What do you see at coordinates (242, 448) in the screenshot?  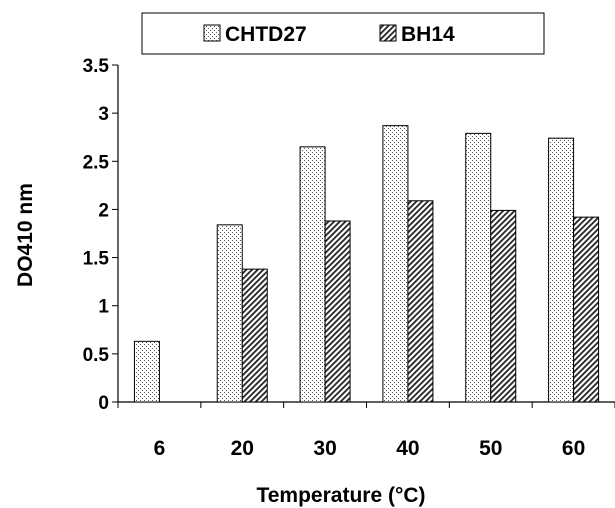 I see `x-tick-label: 20` at bounding box center [242, 448].